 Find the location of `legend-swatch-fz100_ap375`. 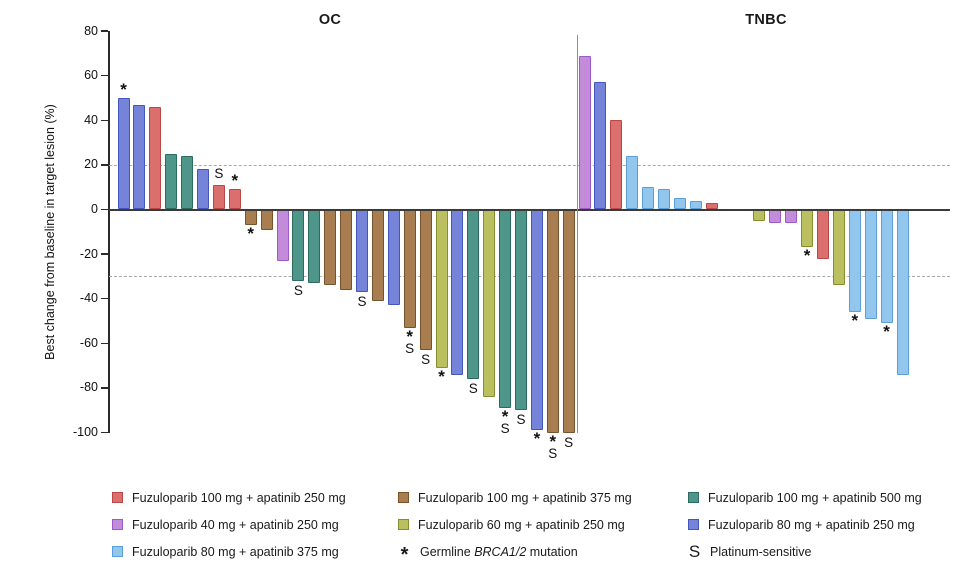

legend-swatch-fz100_ap375 is located at coordinates (403, 497).